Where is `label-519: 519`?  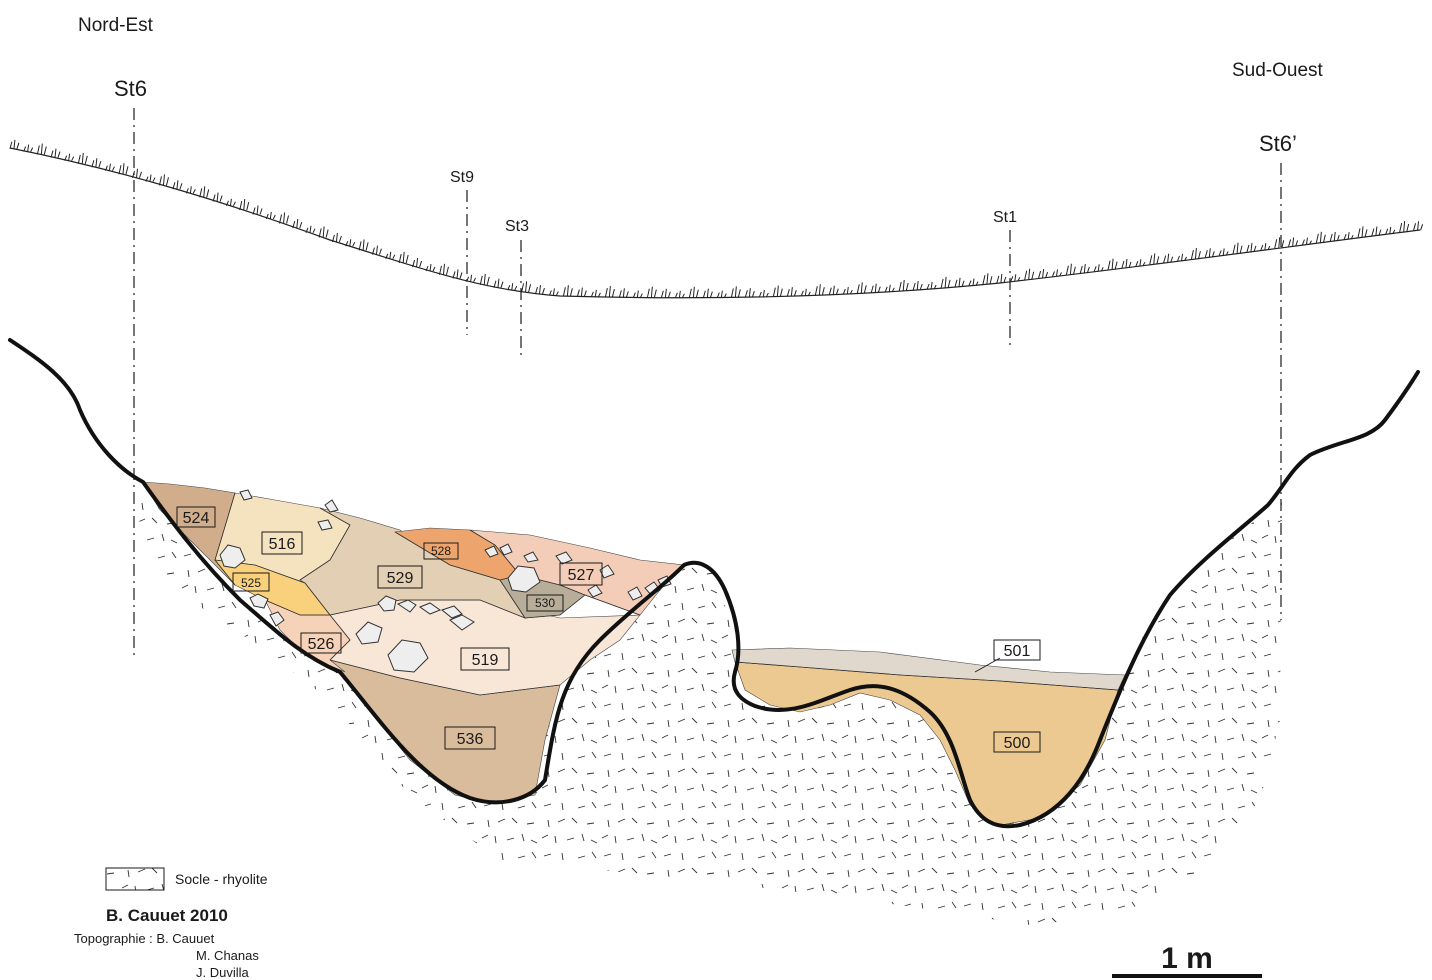
label-519: 519 is located at coordinates (485, 660).